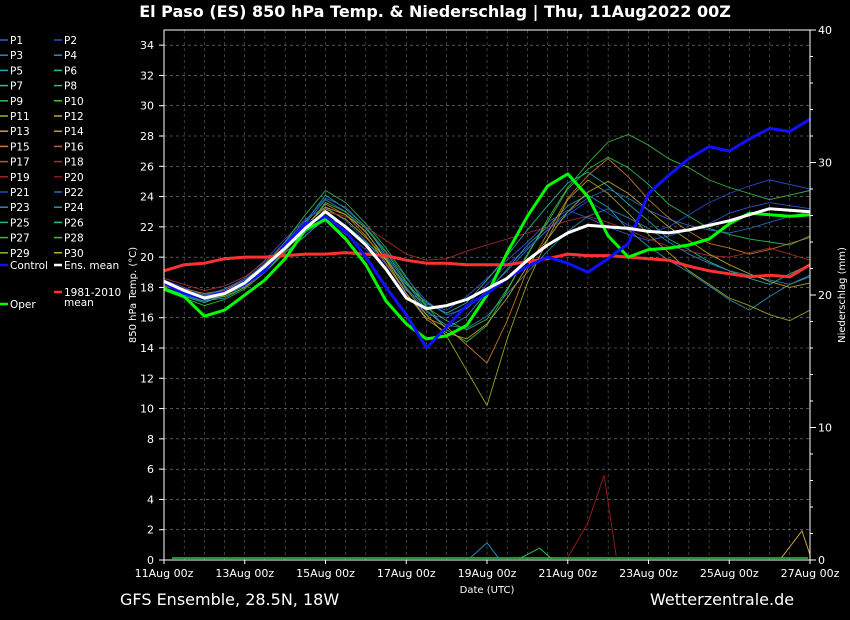 The height and width of the screenshot is (620, 850). Describe the element at coordinates (20, 239) in the screenshot. I see `legend-label: P27` at that location.